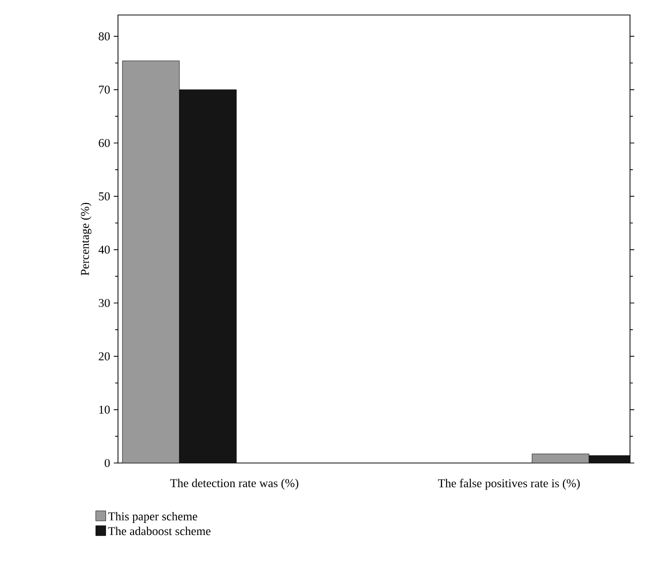  I want to click on y-tick-label: 50, so click(104, 196).